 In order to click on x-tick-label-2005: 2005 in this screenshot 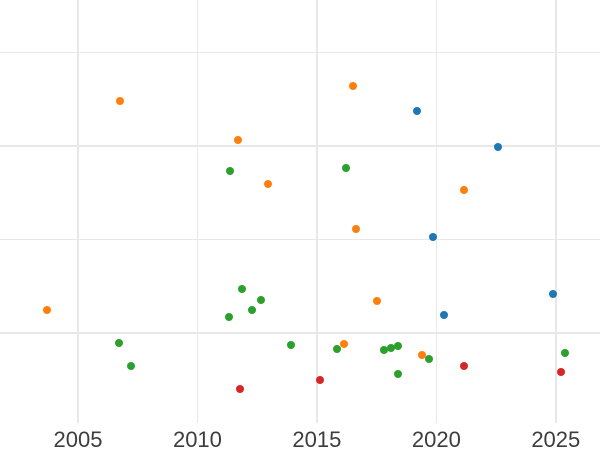, I will do `click(78, 438)`.